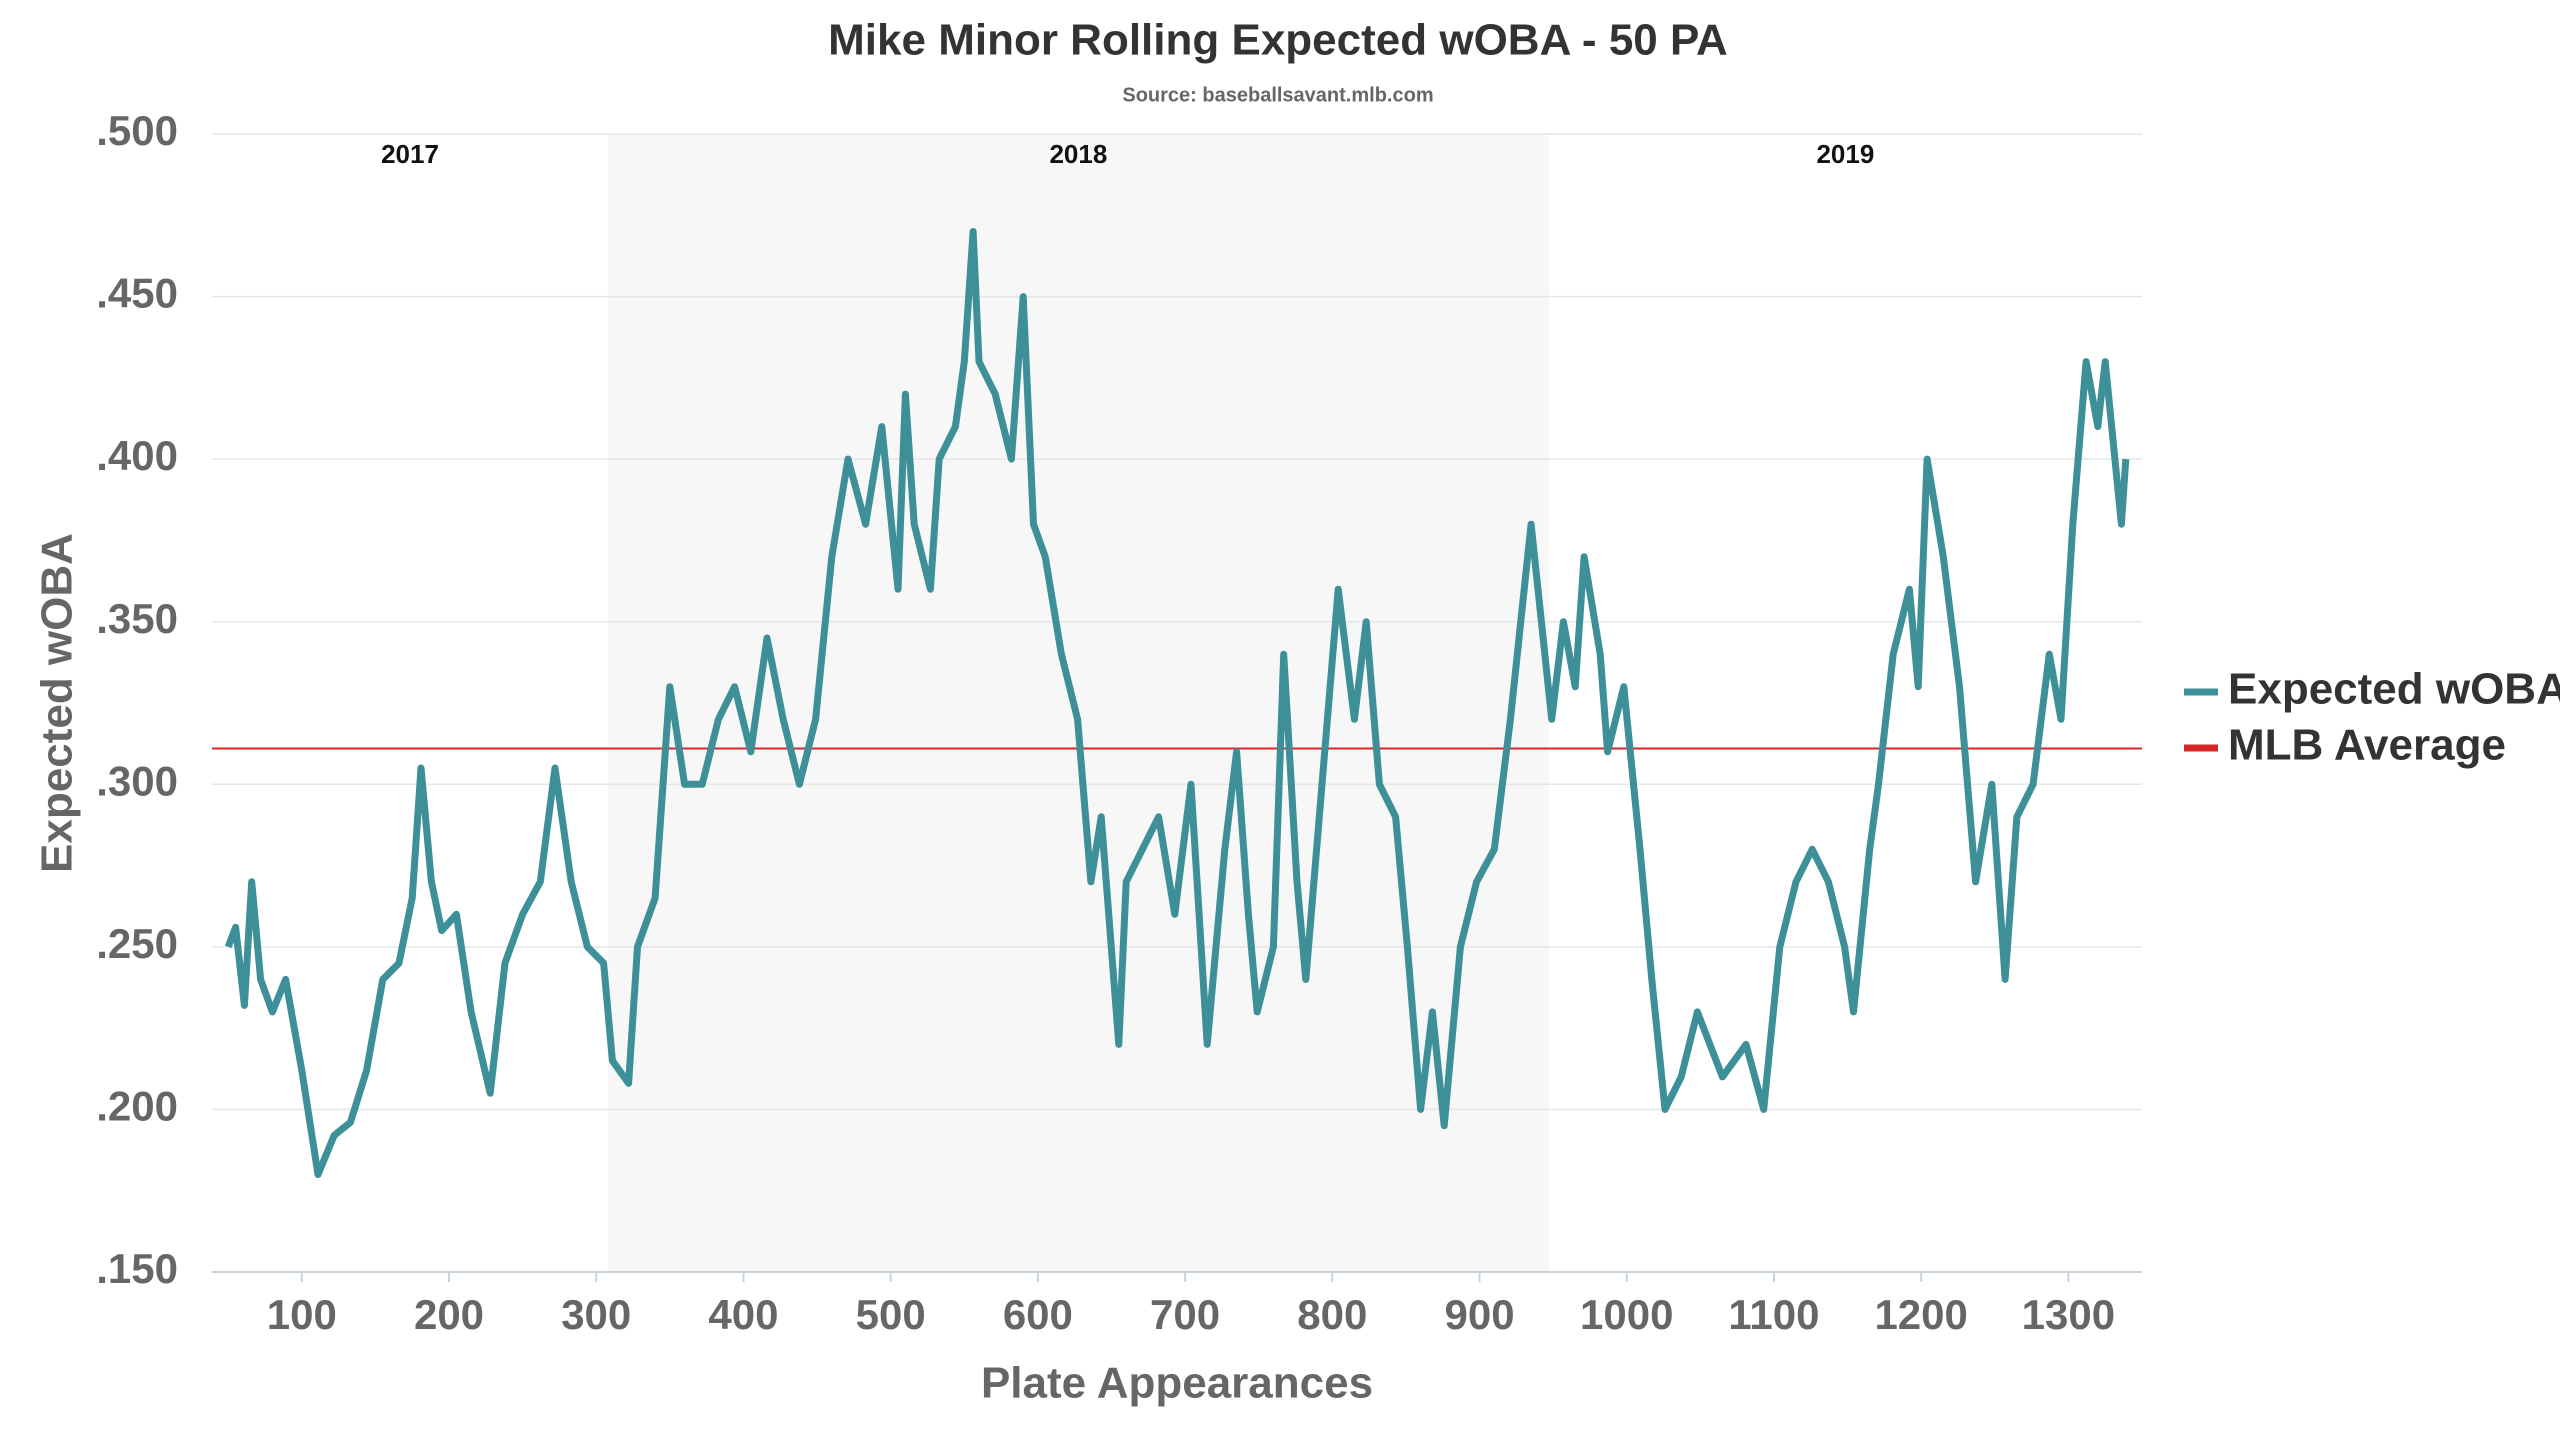  What do you see at coordinates (137, 1268) in the screenshot?
I see `y-tick-label: .150` at bounding box center [137, 1268].